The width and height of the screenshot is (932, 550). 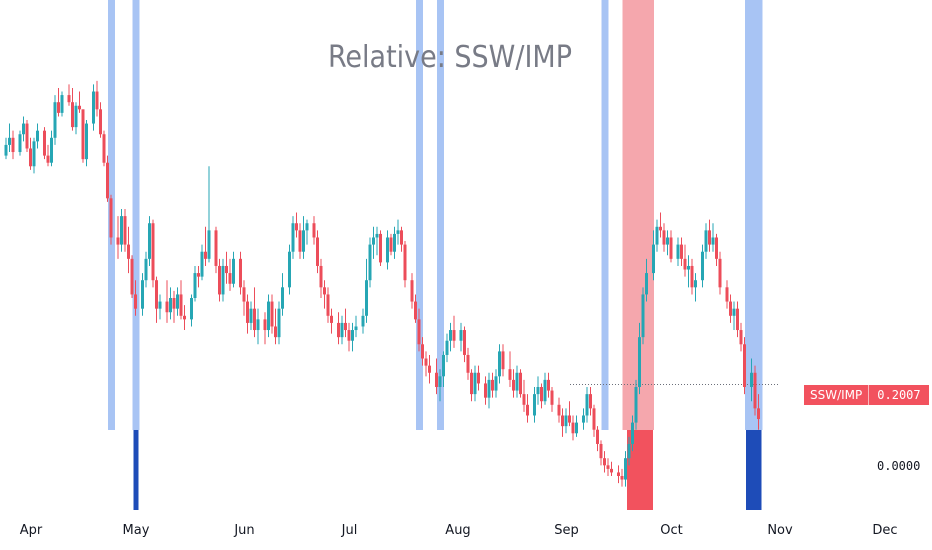 What do you see at coordinates (450, 57) in the screenshot?
I see `chart-title: Relative: SSW/IMP` at bounding box center [450, 57].